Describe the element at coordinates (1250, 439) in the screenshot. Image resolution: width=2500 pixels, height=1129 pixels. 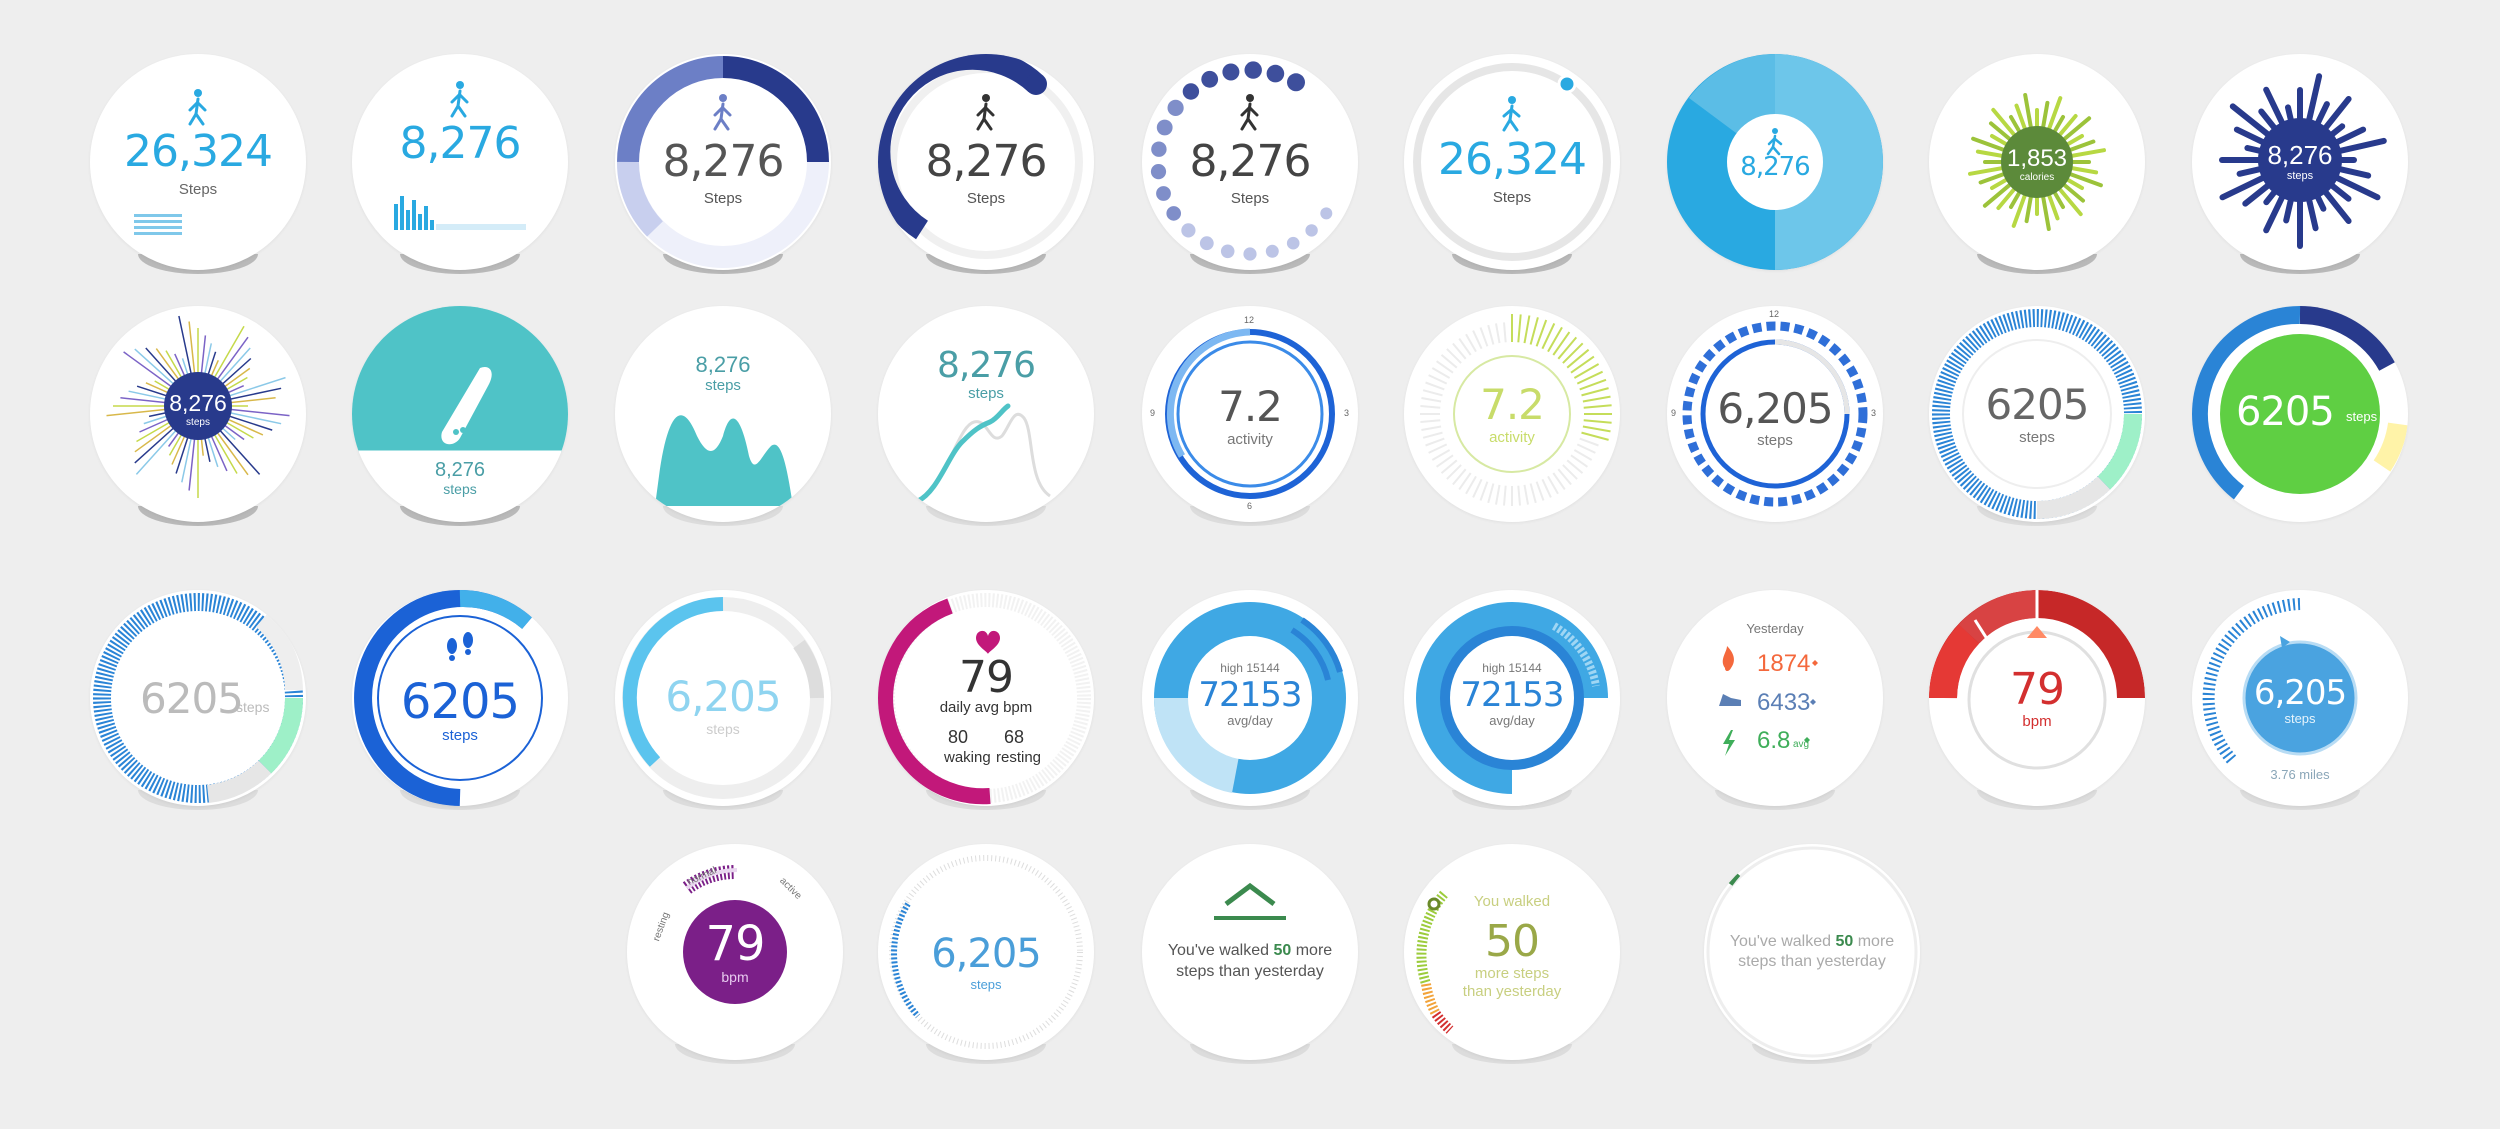
I see `activity-label: activity` at that location.